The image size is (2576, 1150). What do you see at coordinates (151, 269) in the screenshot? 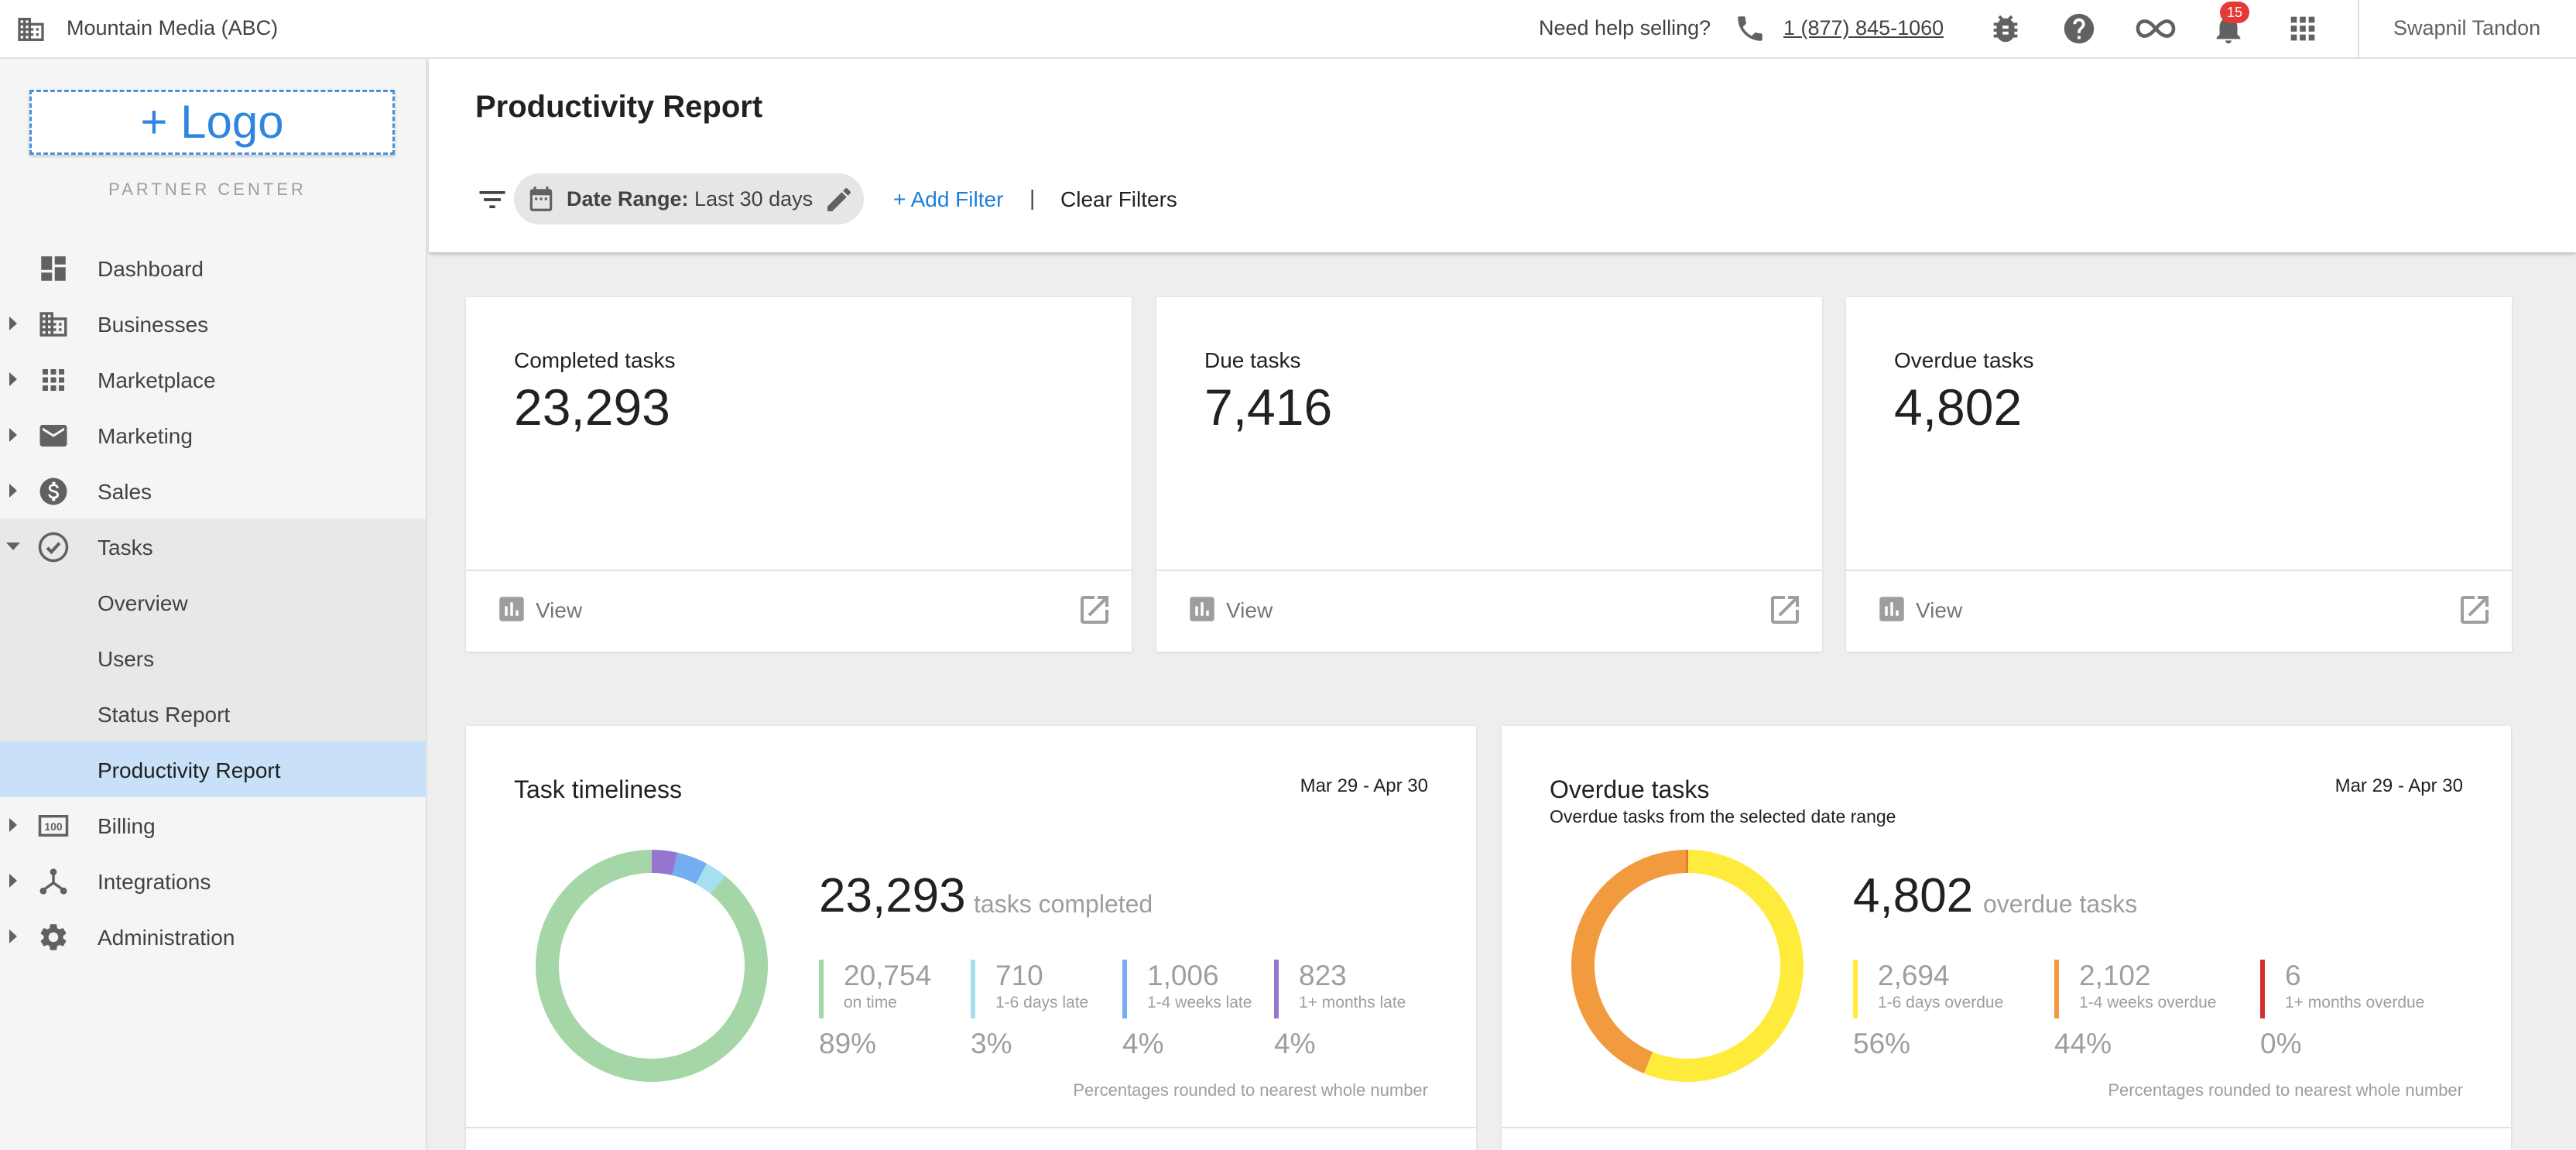
I see `sidebar-item-label: Dashboard` at bounding box center [151, 269].